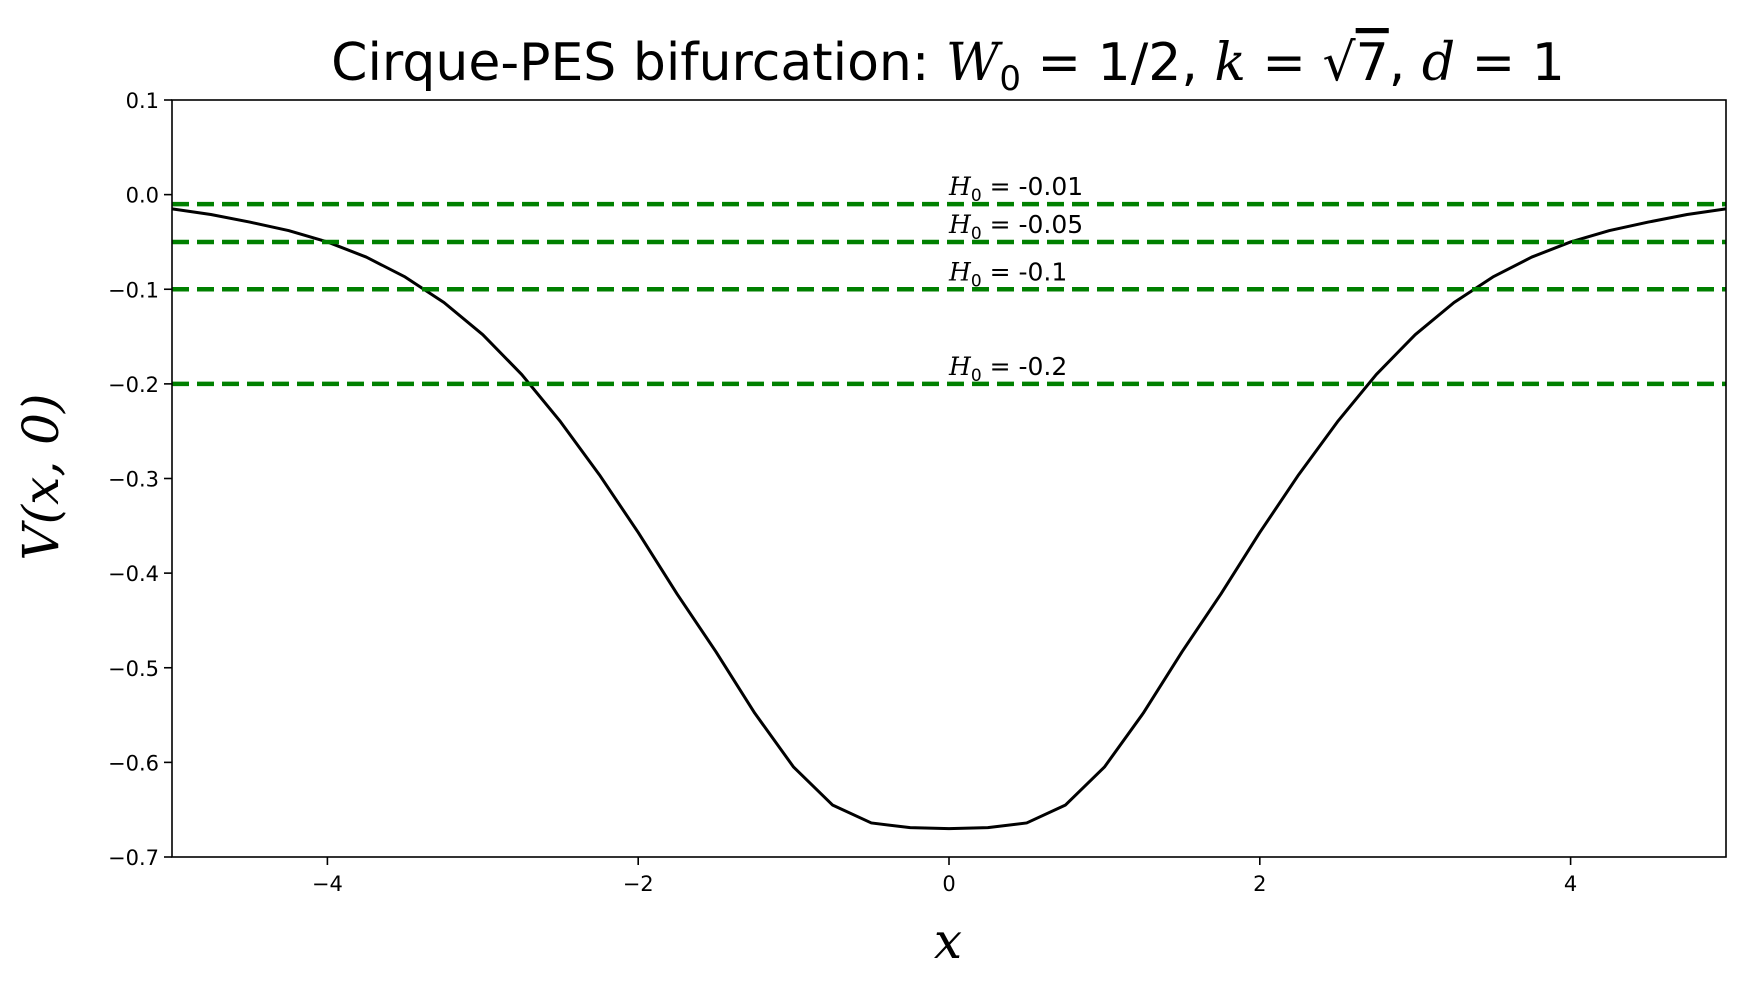 The image size is (1741, 987). What do you see at coordinates (1050, 186) in the screenshot?
I see `energy-line-label-value: -0.01` at bounding box center [1050, 186].